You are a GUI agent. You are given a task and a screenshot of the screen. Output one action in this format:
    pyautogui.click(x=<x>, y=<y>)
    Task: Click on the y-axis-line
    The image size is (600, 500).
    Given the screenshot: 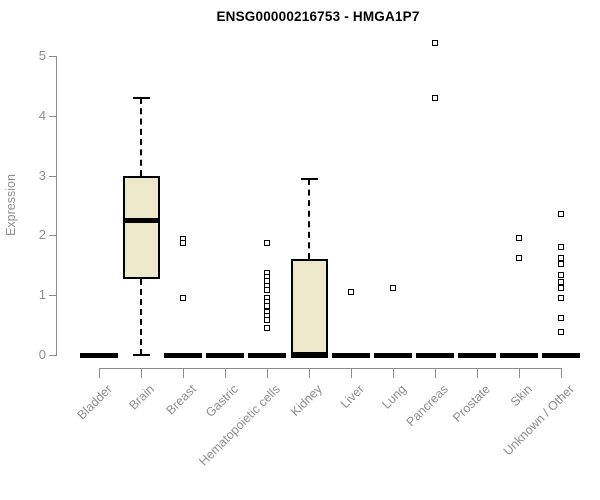 What is the action you would take?
    pyautogui.click(x=56, y=206)
    